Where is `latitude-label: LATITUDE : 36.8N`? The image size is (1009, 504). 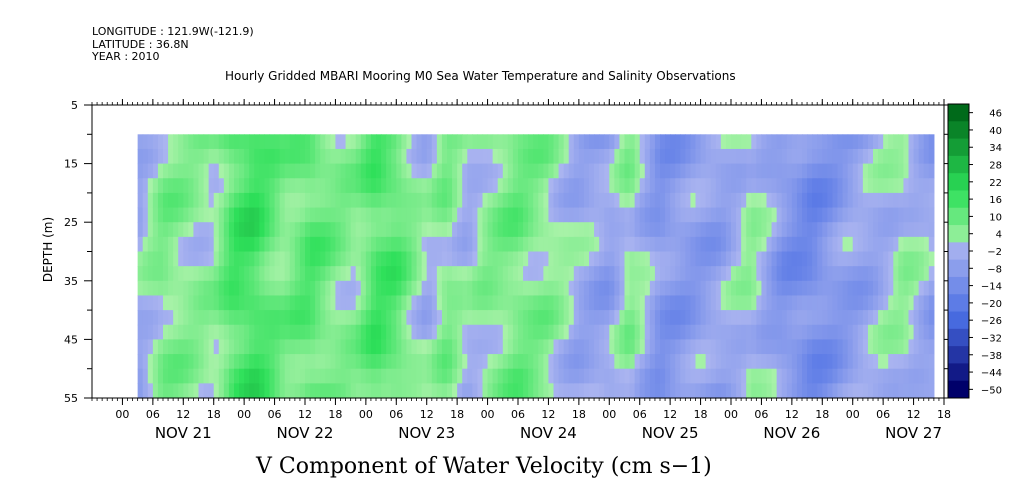 latitude-label: LATITUDE : 36.8N is located at coordinates (140, 44).